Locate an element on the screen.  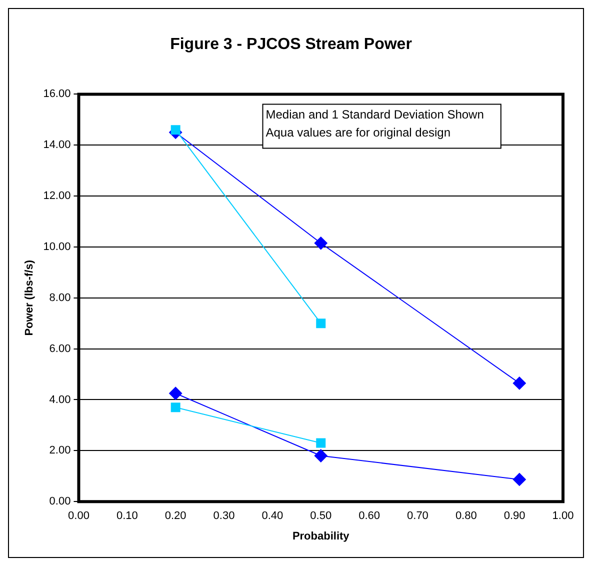
y-tick-label: 8.00 is located at coordinates (60, 298).